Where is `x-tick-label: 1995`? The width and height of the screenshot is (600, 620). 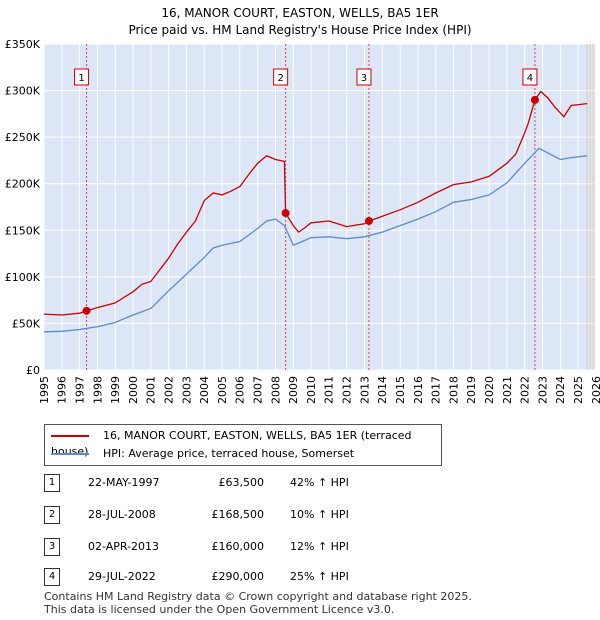 x-tick-label: 1995 is located at coordinates (44, 390).